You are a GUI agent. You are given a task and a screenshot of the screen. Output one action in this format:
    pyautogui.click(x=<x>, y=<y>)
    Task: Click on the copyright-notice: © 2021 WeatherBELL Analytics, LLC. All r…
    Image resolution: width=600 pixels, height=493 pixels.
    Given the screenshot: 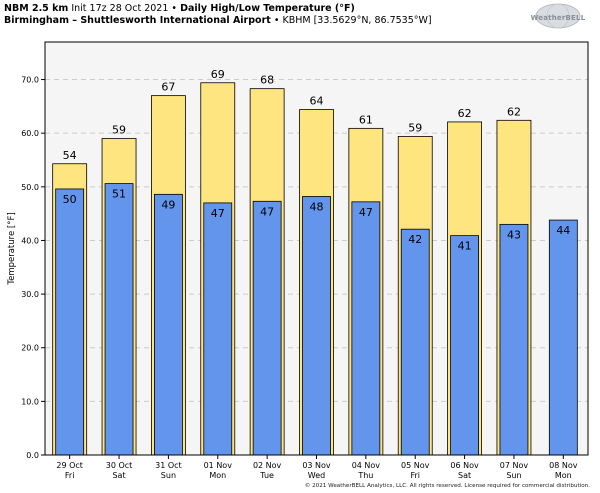 What is the action you would take?
    pyautogui.click(x=447, y=486)
    